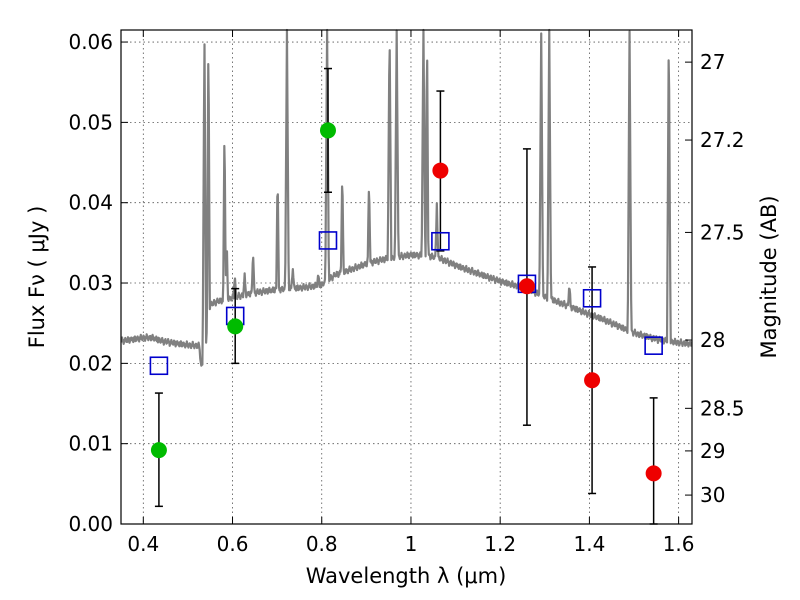  Describe the element at coordinates (90, 122) in the screenshot. I see `y-tick-label: 0.05` at that location.